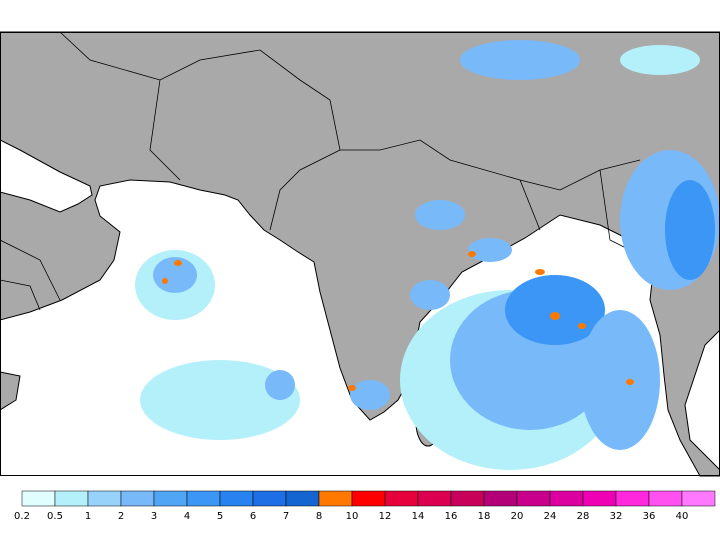  What do you see at coordinates (154, 516) in the screenshot?
I see `colorbar-label: 3` at bounding box center [154, 516].